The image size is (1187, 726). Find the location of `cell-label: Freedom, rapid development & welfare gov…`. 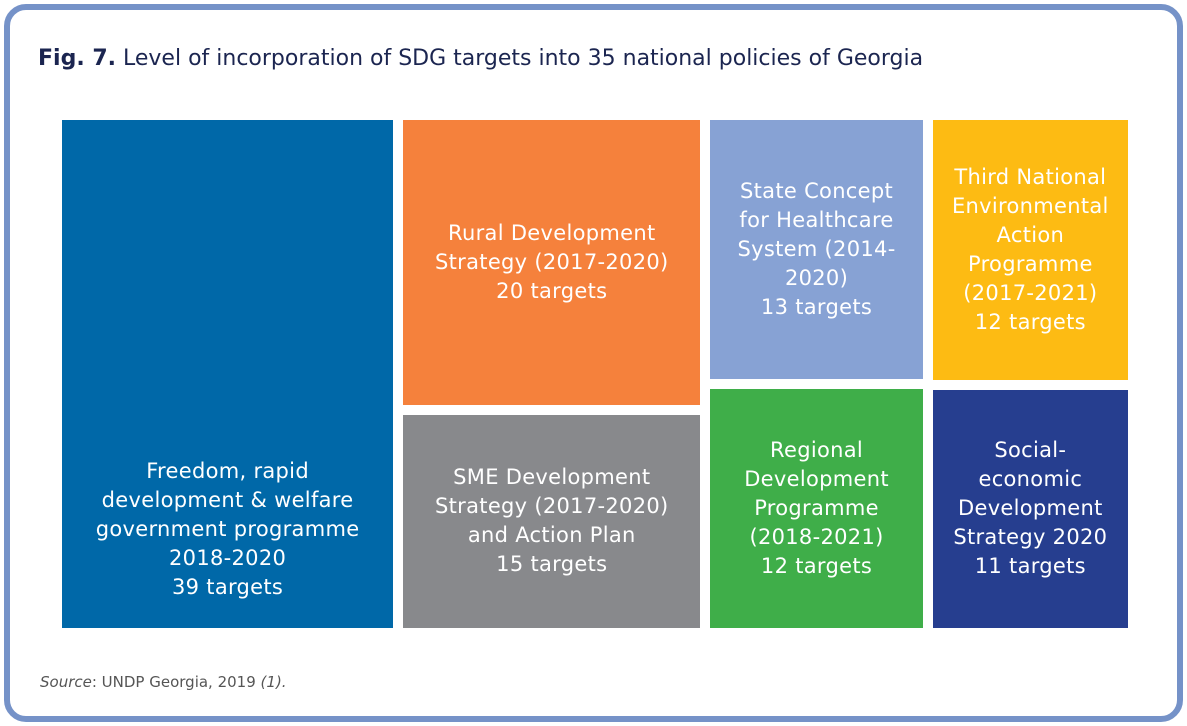

cell-label: Freedom, rapid development & welfare gov… is located at coordinates (227, 514).